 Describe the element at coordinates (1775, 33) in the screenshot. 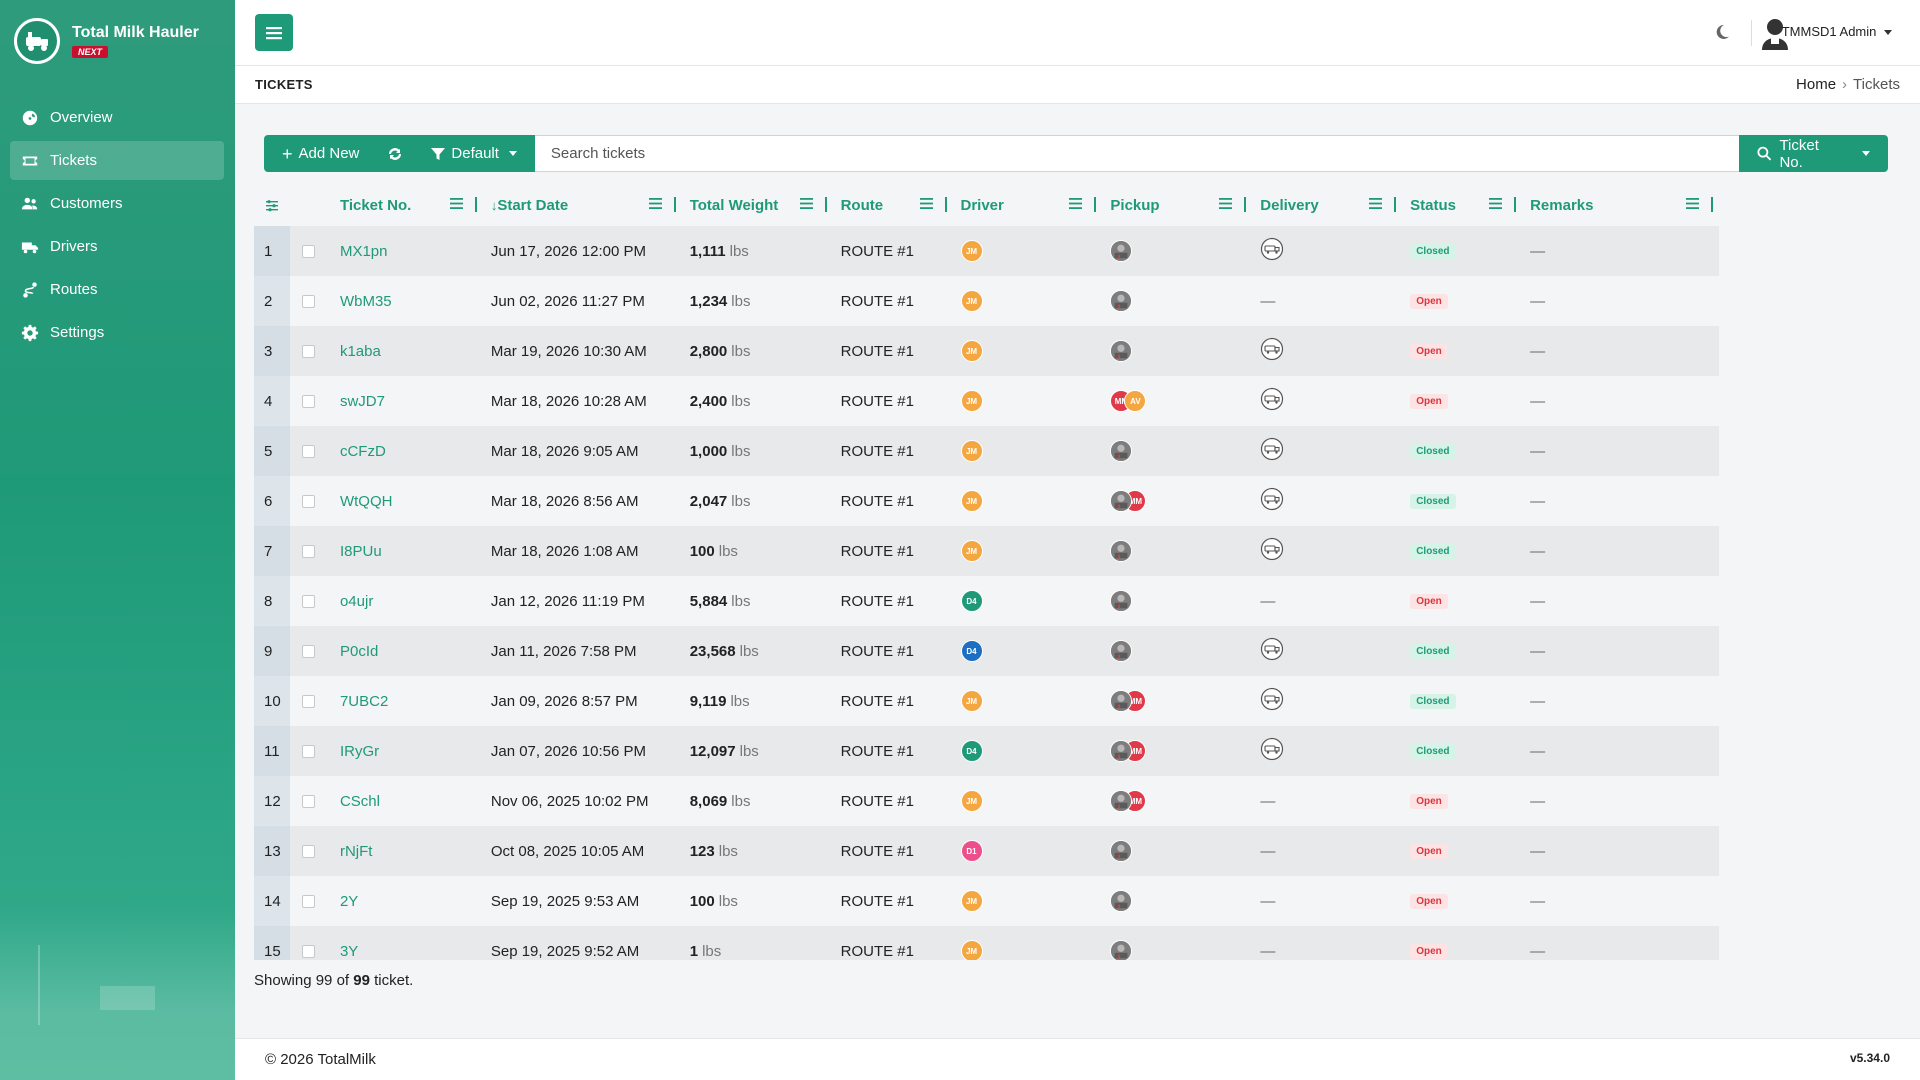

I see `user-avatar-icon` at that location.